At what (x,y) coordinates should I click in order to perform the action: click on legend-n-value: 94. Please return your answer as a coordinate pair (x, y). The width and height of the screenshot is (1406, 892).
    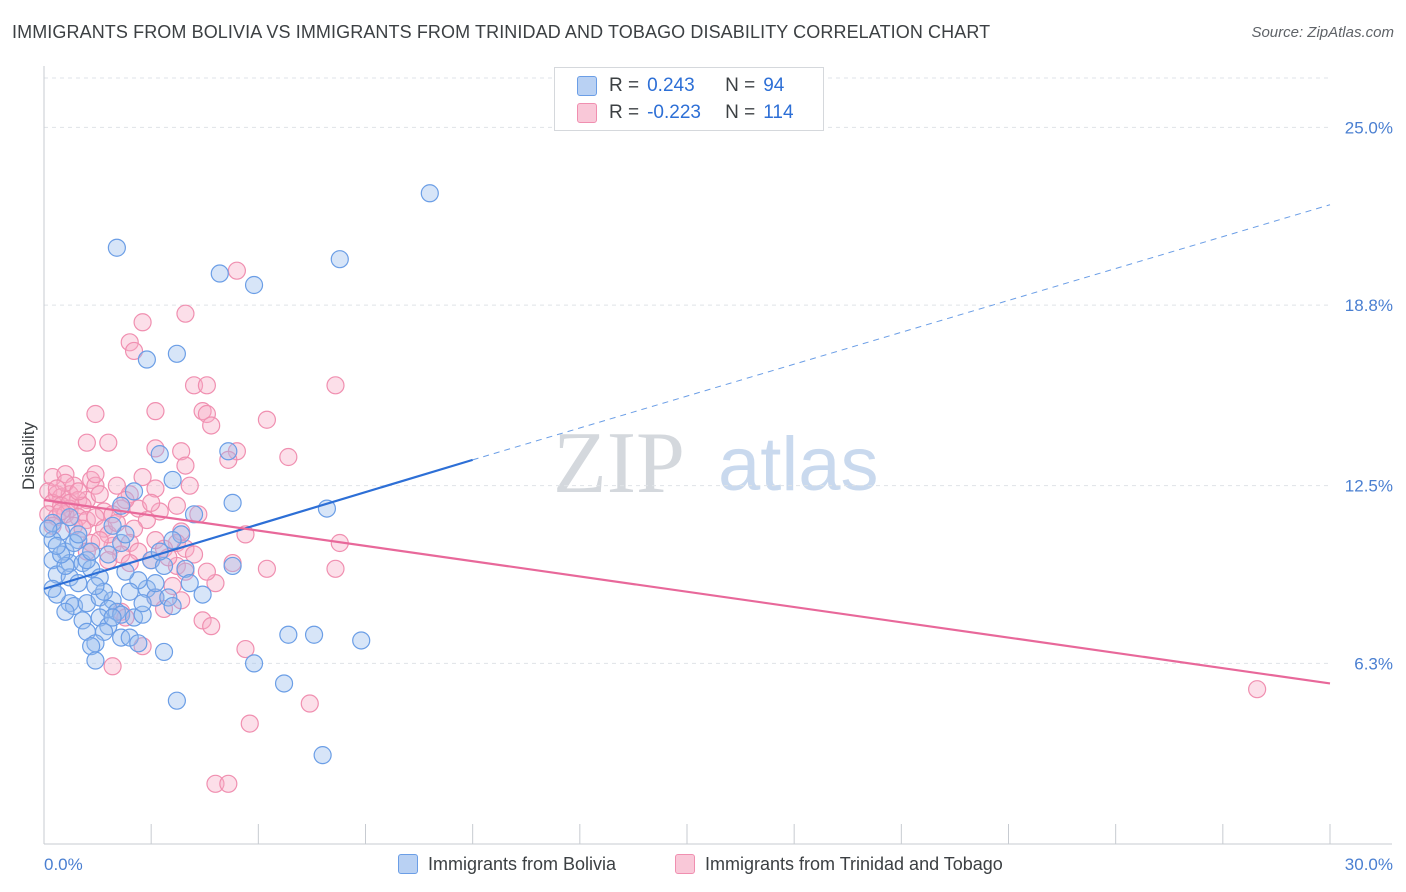
    Looking at the image, I should click on (774, 85).